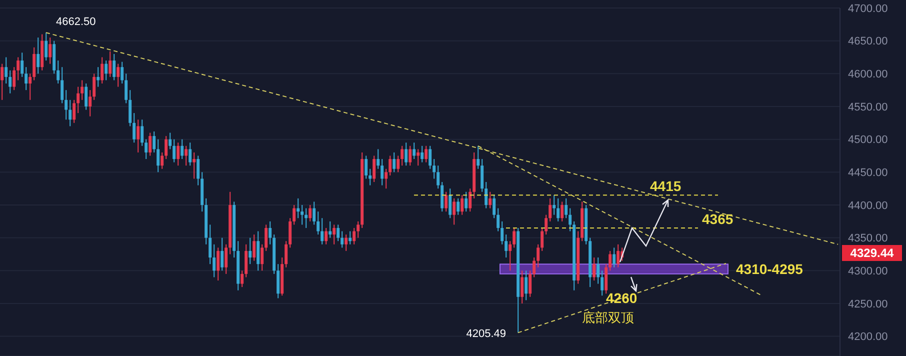 This screenshot has width=906, height=356. I want to click on y-tick-label: 4200.00, so click(868, 337).